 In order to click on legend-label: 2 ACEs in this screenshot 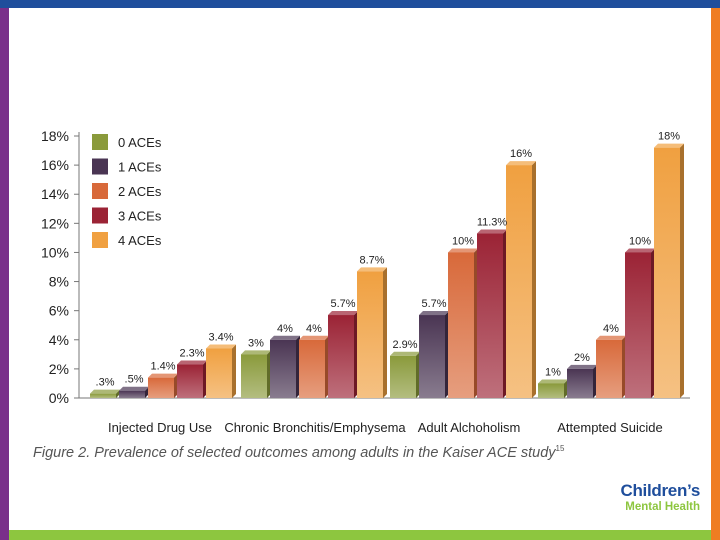, I will do `click(140, 191)`.